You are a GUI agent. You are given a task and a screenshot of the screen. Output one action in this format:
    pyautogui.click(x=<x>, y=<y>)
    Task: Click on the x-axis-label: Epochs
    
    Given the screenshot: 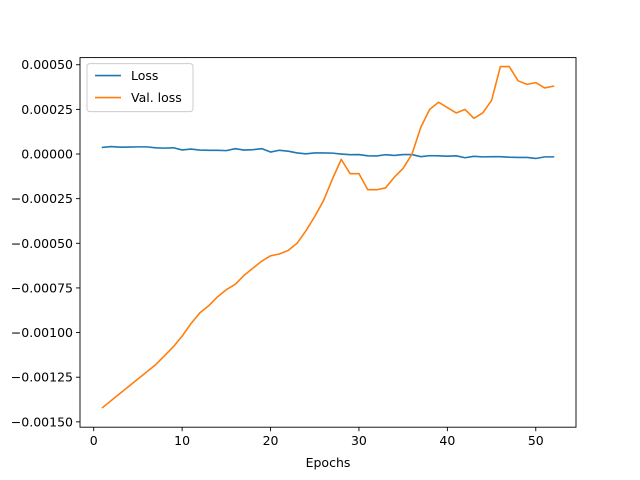 What is the action you would take?
    pyautogui.click(x=328, y=462)
    